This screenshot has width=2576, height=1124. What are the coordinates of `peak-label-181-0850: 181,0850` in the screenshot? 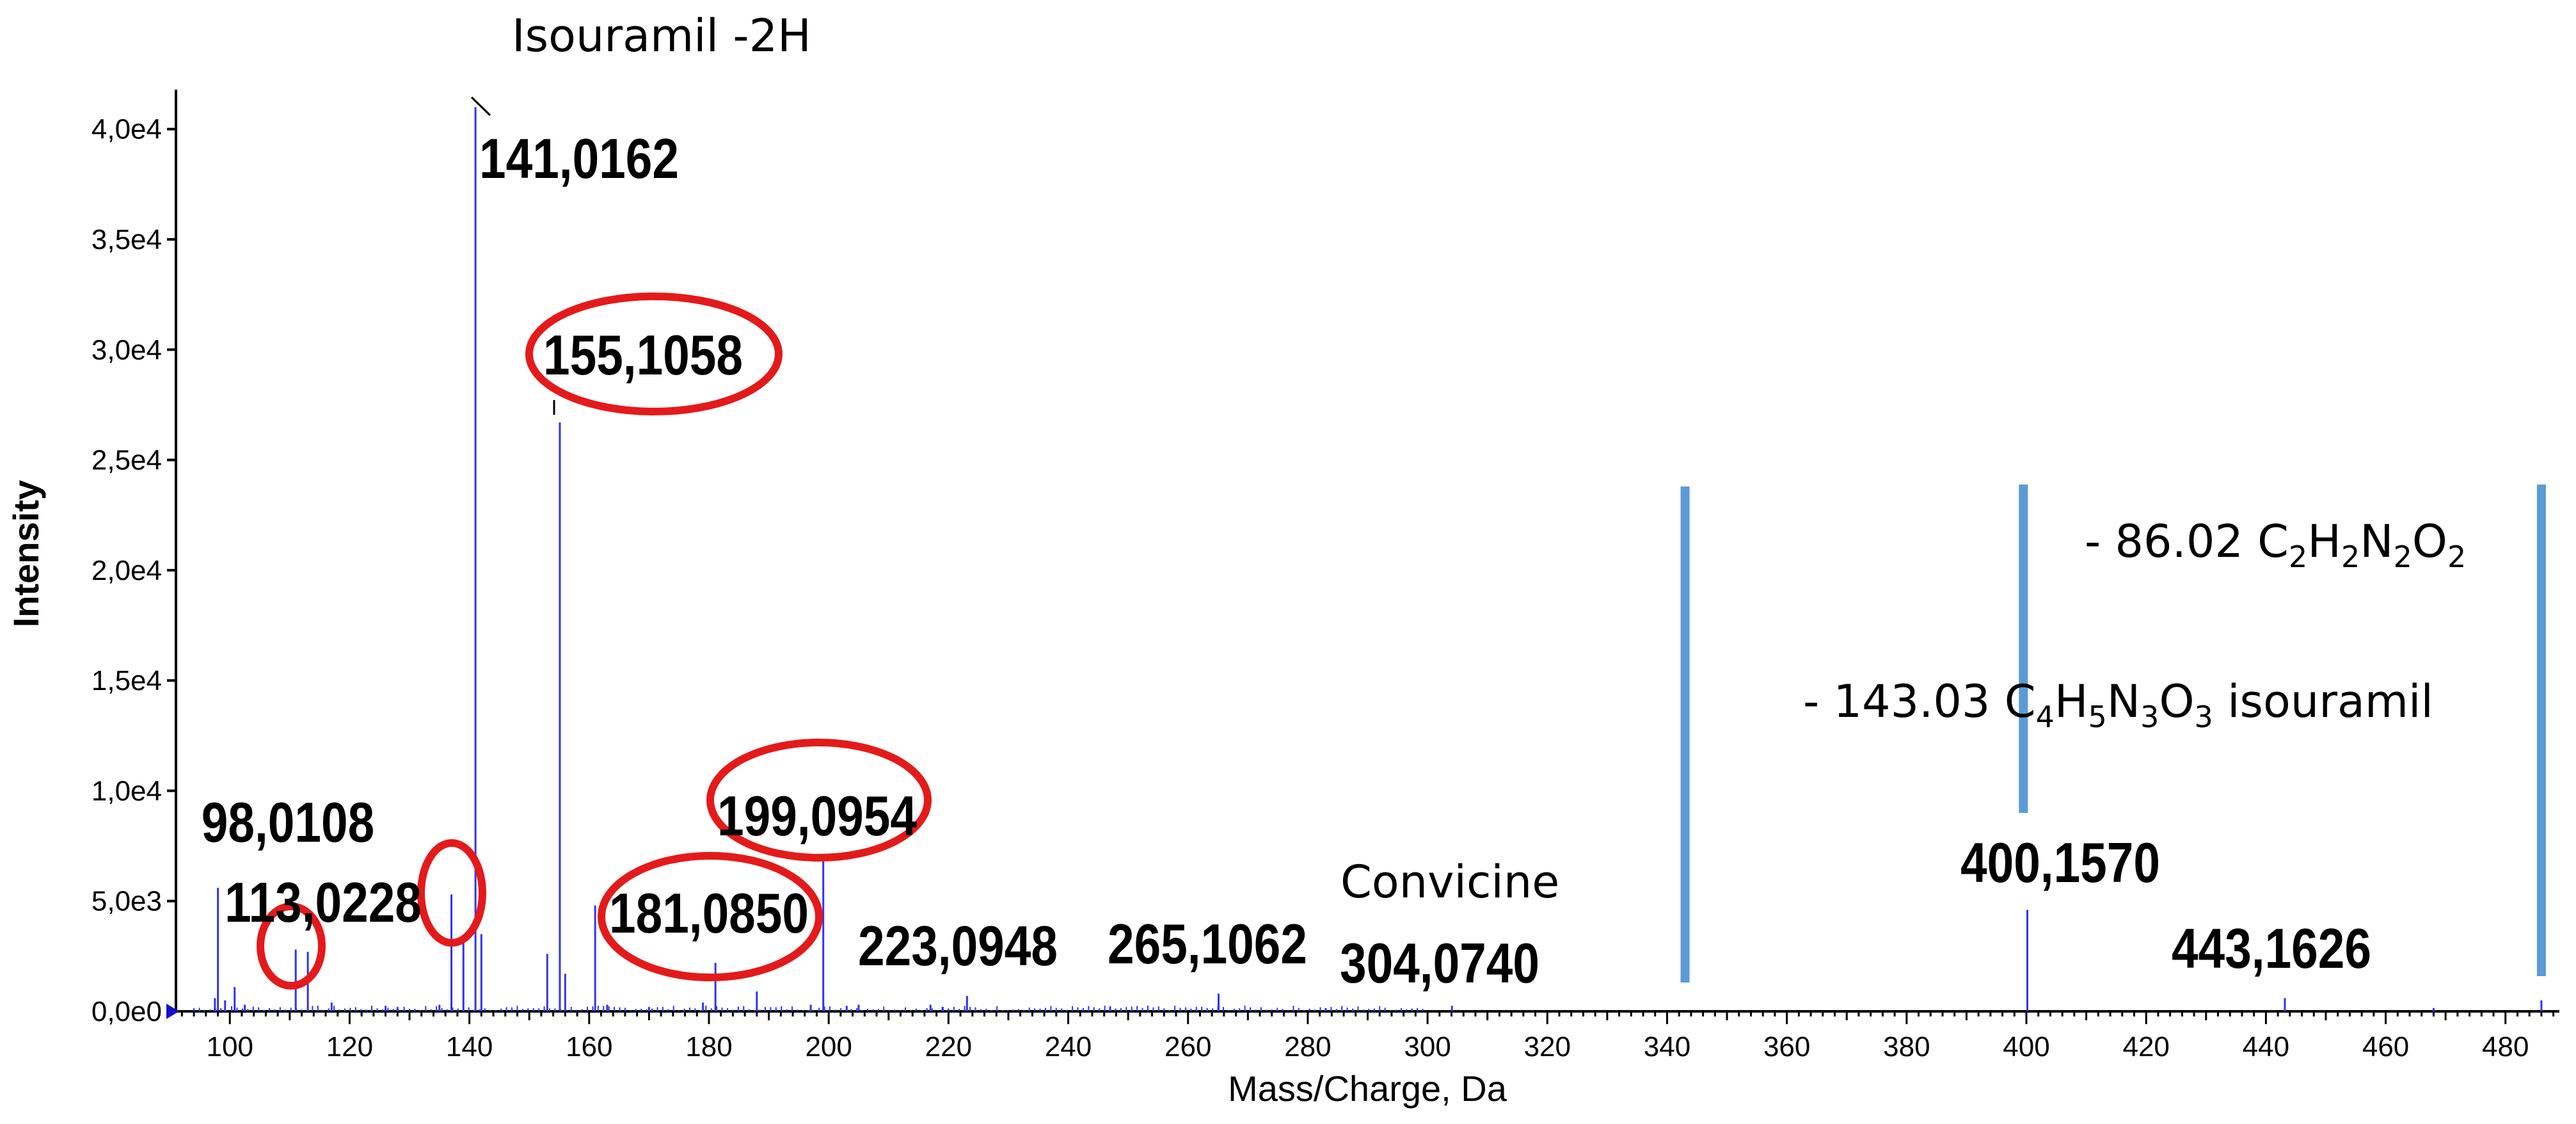 It's located at (709, 913).